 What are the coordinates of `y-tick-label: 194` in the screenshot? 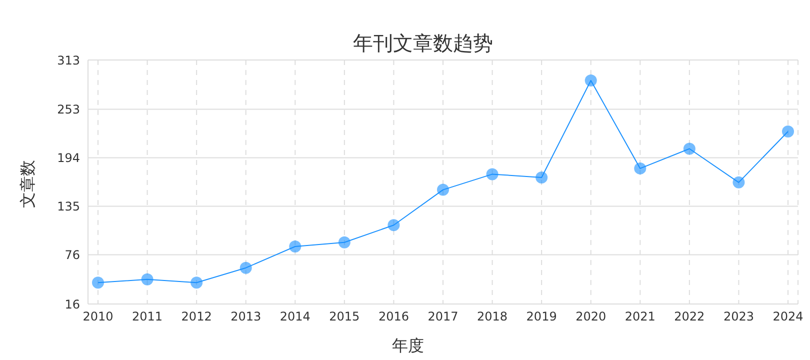 It's located at (68, 158).